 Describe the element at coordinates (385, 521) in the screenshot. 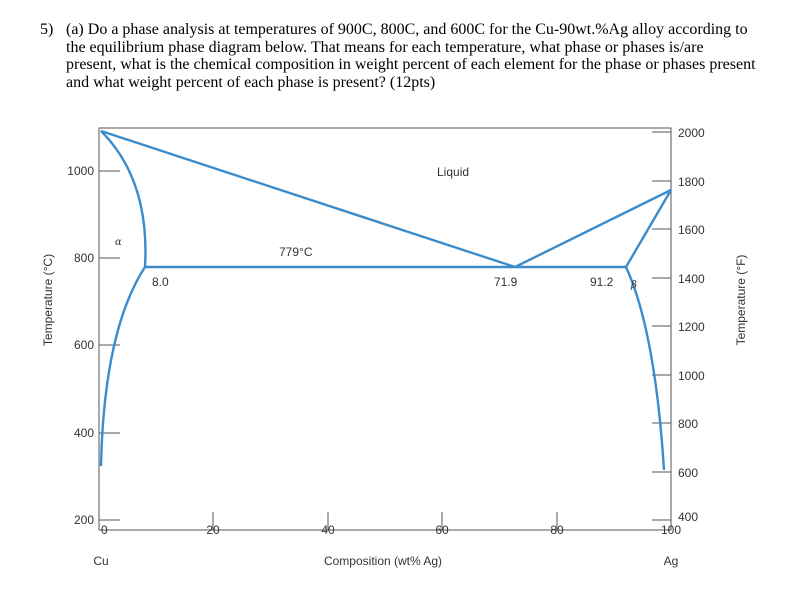

I see `composition-tick-marks` at that location.